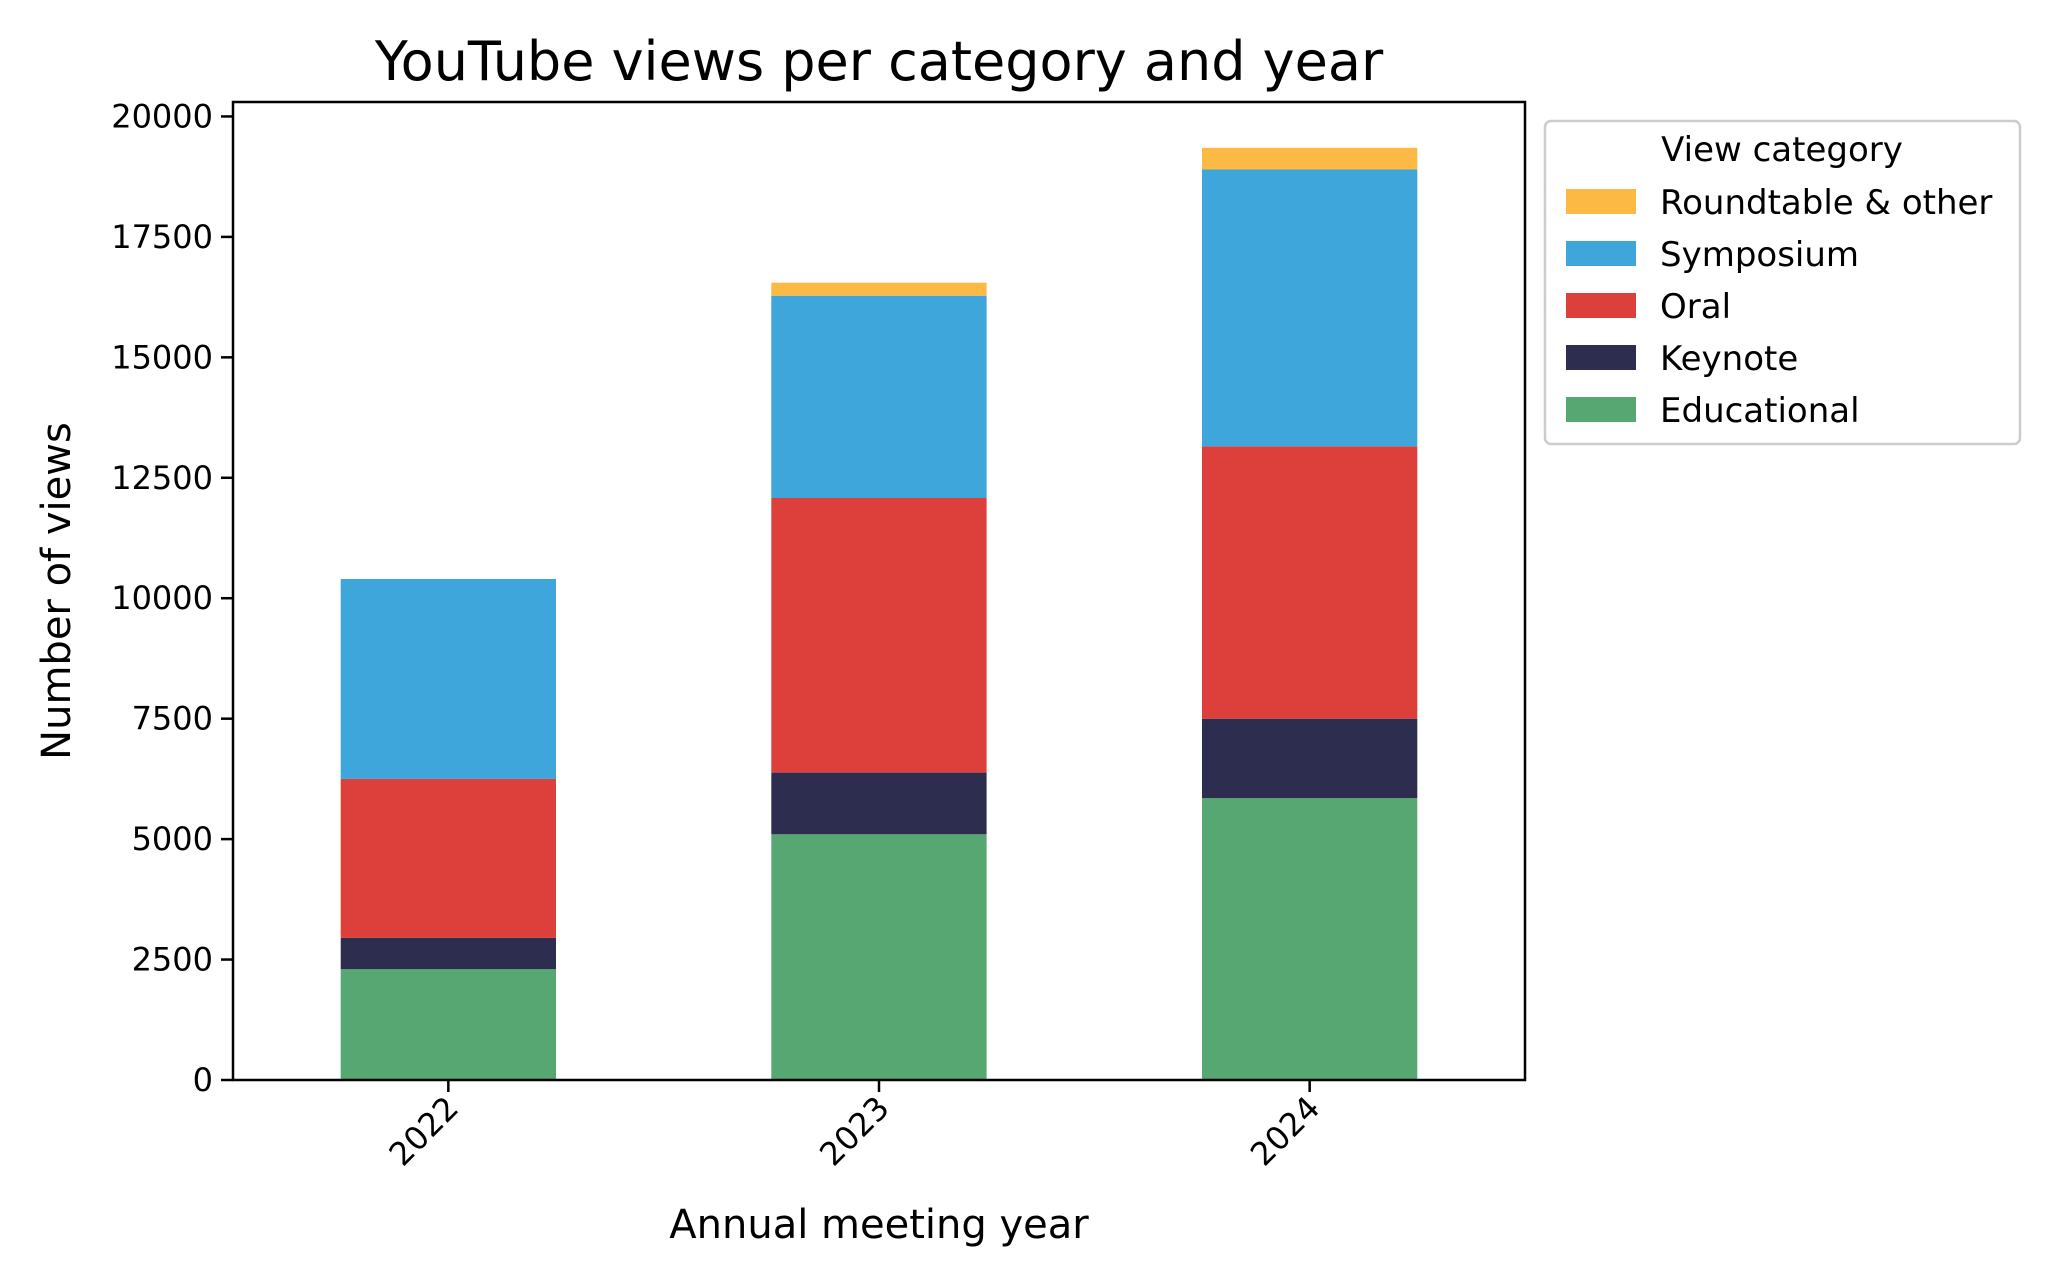  I want to click on bar-keynote-2023, so click(879, 803).